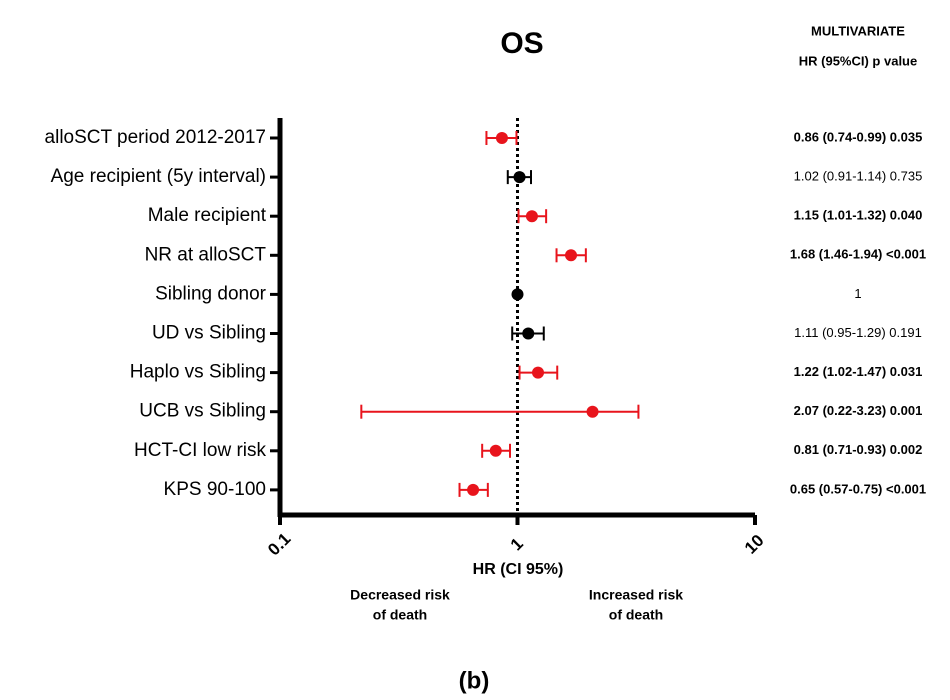  Describe the element at coordinates (858, 30) in the screenshot. I see `table-header: MULTIVARIATE` at that location.